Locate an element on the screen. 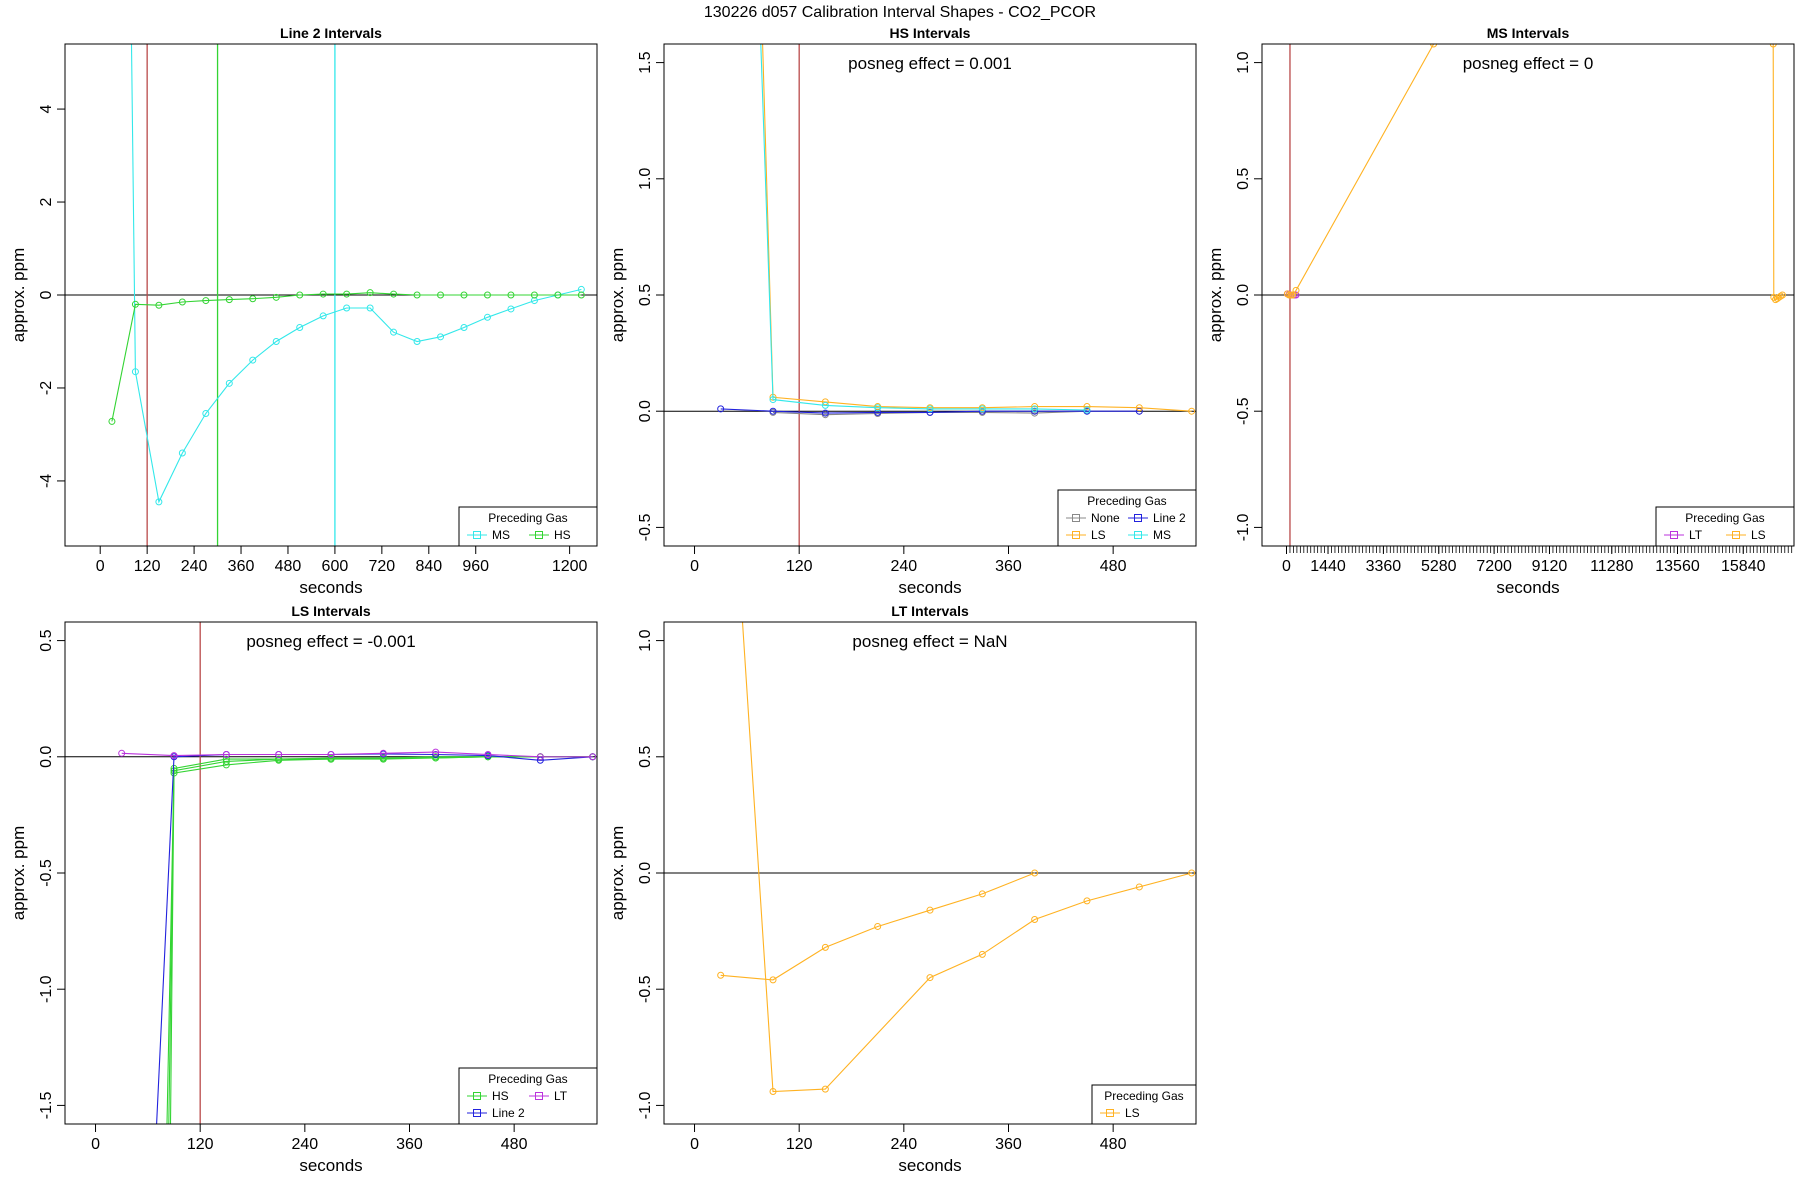 The height and width of the screenshot is (1200, 1800). x-tick-label: 13560 is located at coordinates (1677, 566).